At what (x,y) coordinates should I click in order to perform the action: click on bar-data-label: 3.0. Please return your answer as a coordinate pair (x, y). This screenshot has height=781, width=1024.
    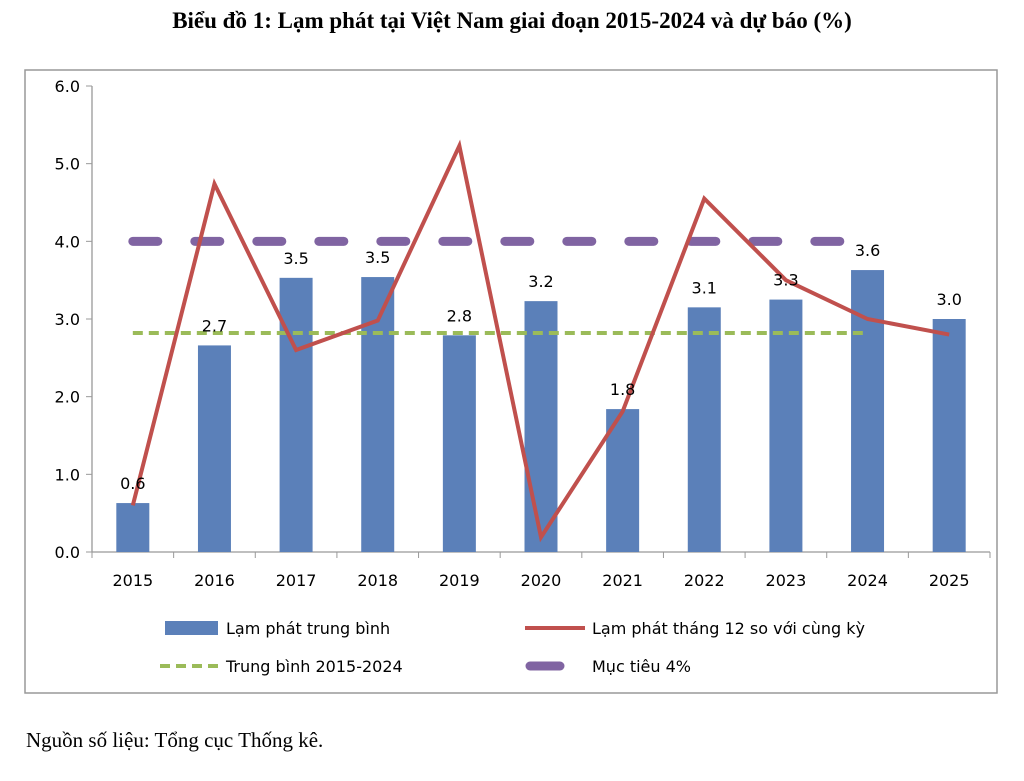
    Looking at the image, I should click on (948, 299).